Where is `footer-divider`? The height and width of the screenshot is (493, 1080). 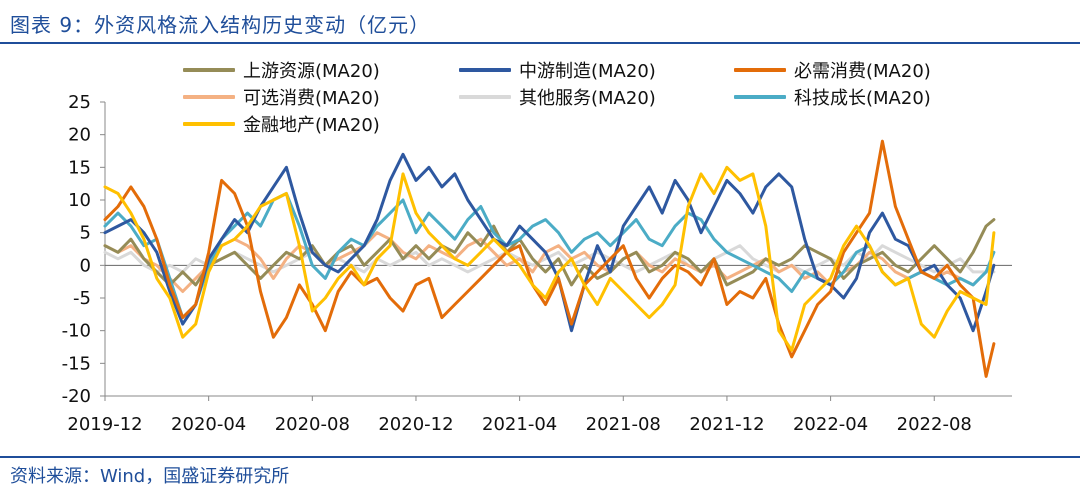
footer-divider is located at coordinates (540, 457).